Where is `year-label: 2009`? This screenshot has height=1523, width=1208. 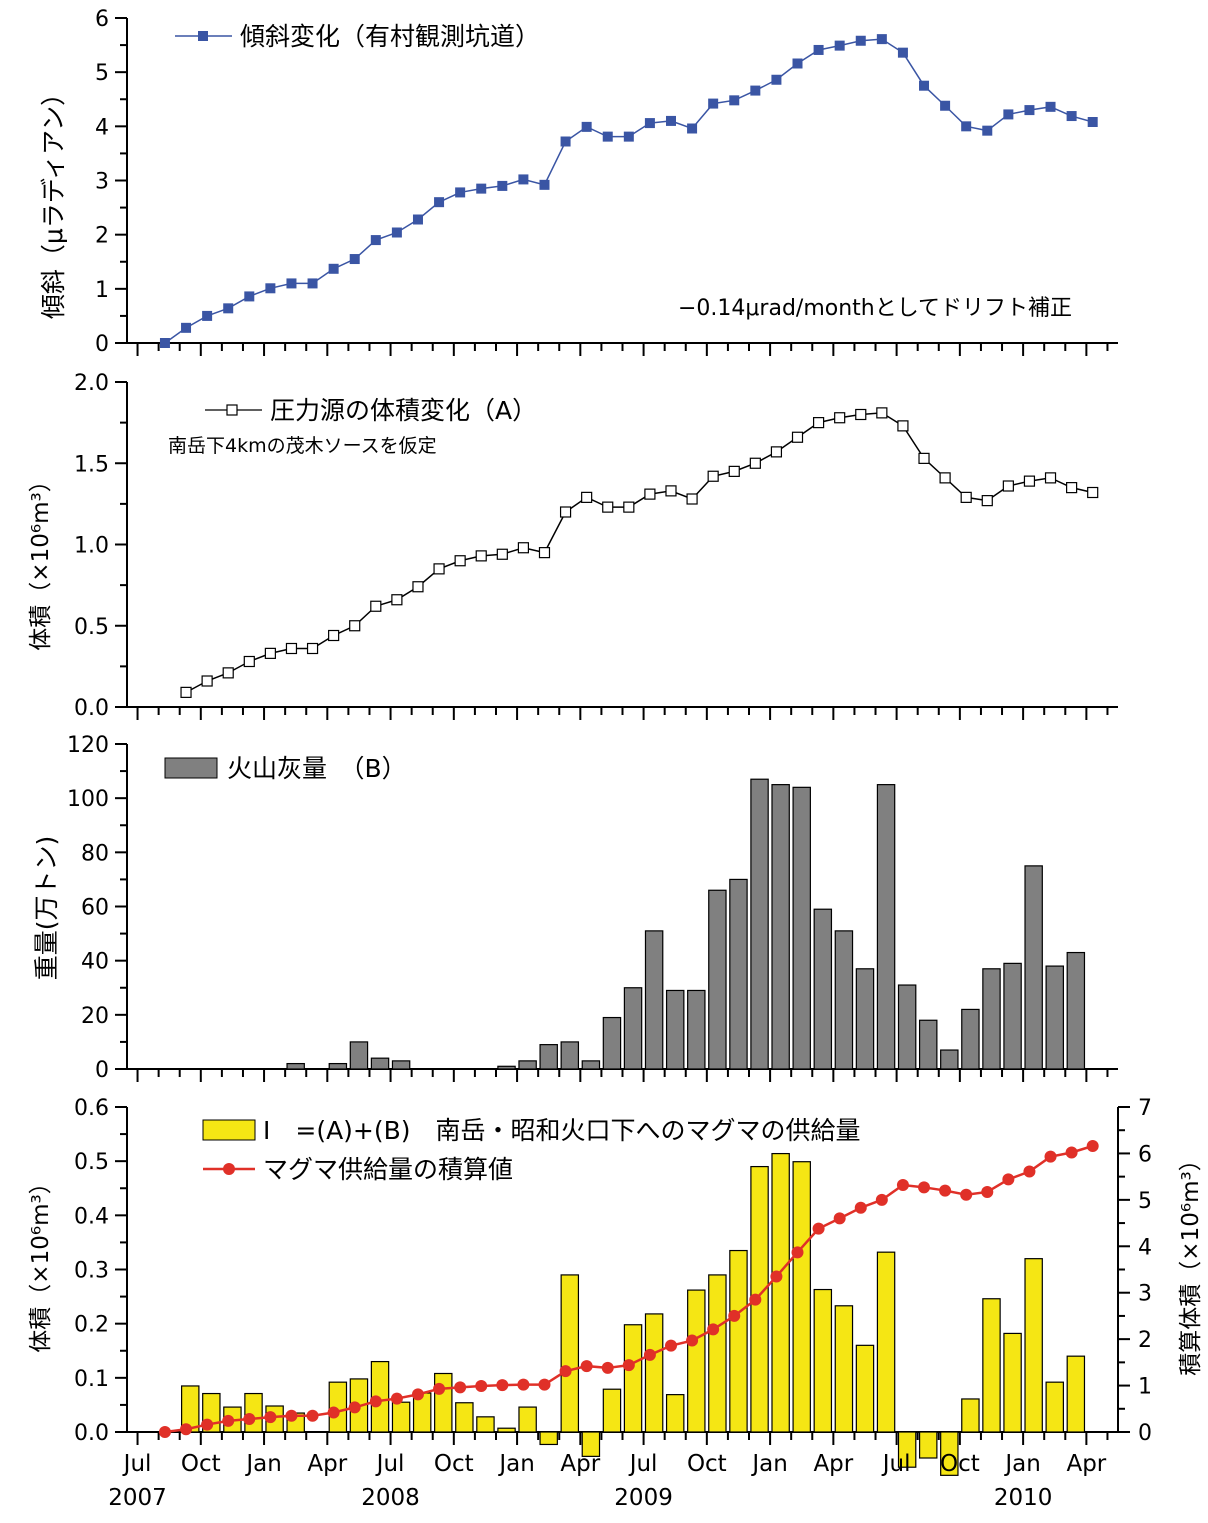
year-label: 2009 is located at coordinates (643, 1498).